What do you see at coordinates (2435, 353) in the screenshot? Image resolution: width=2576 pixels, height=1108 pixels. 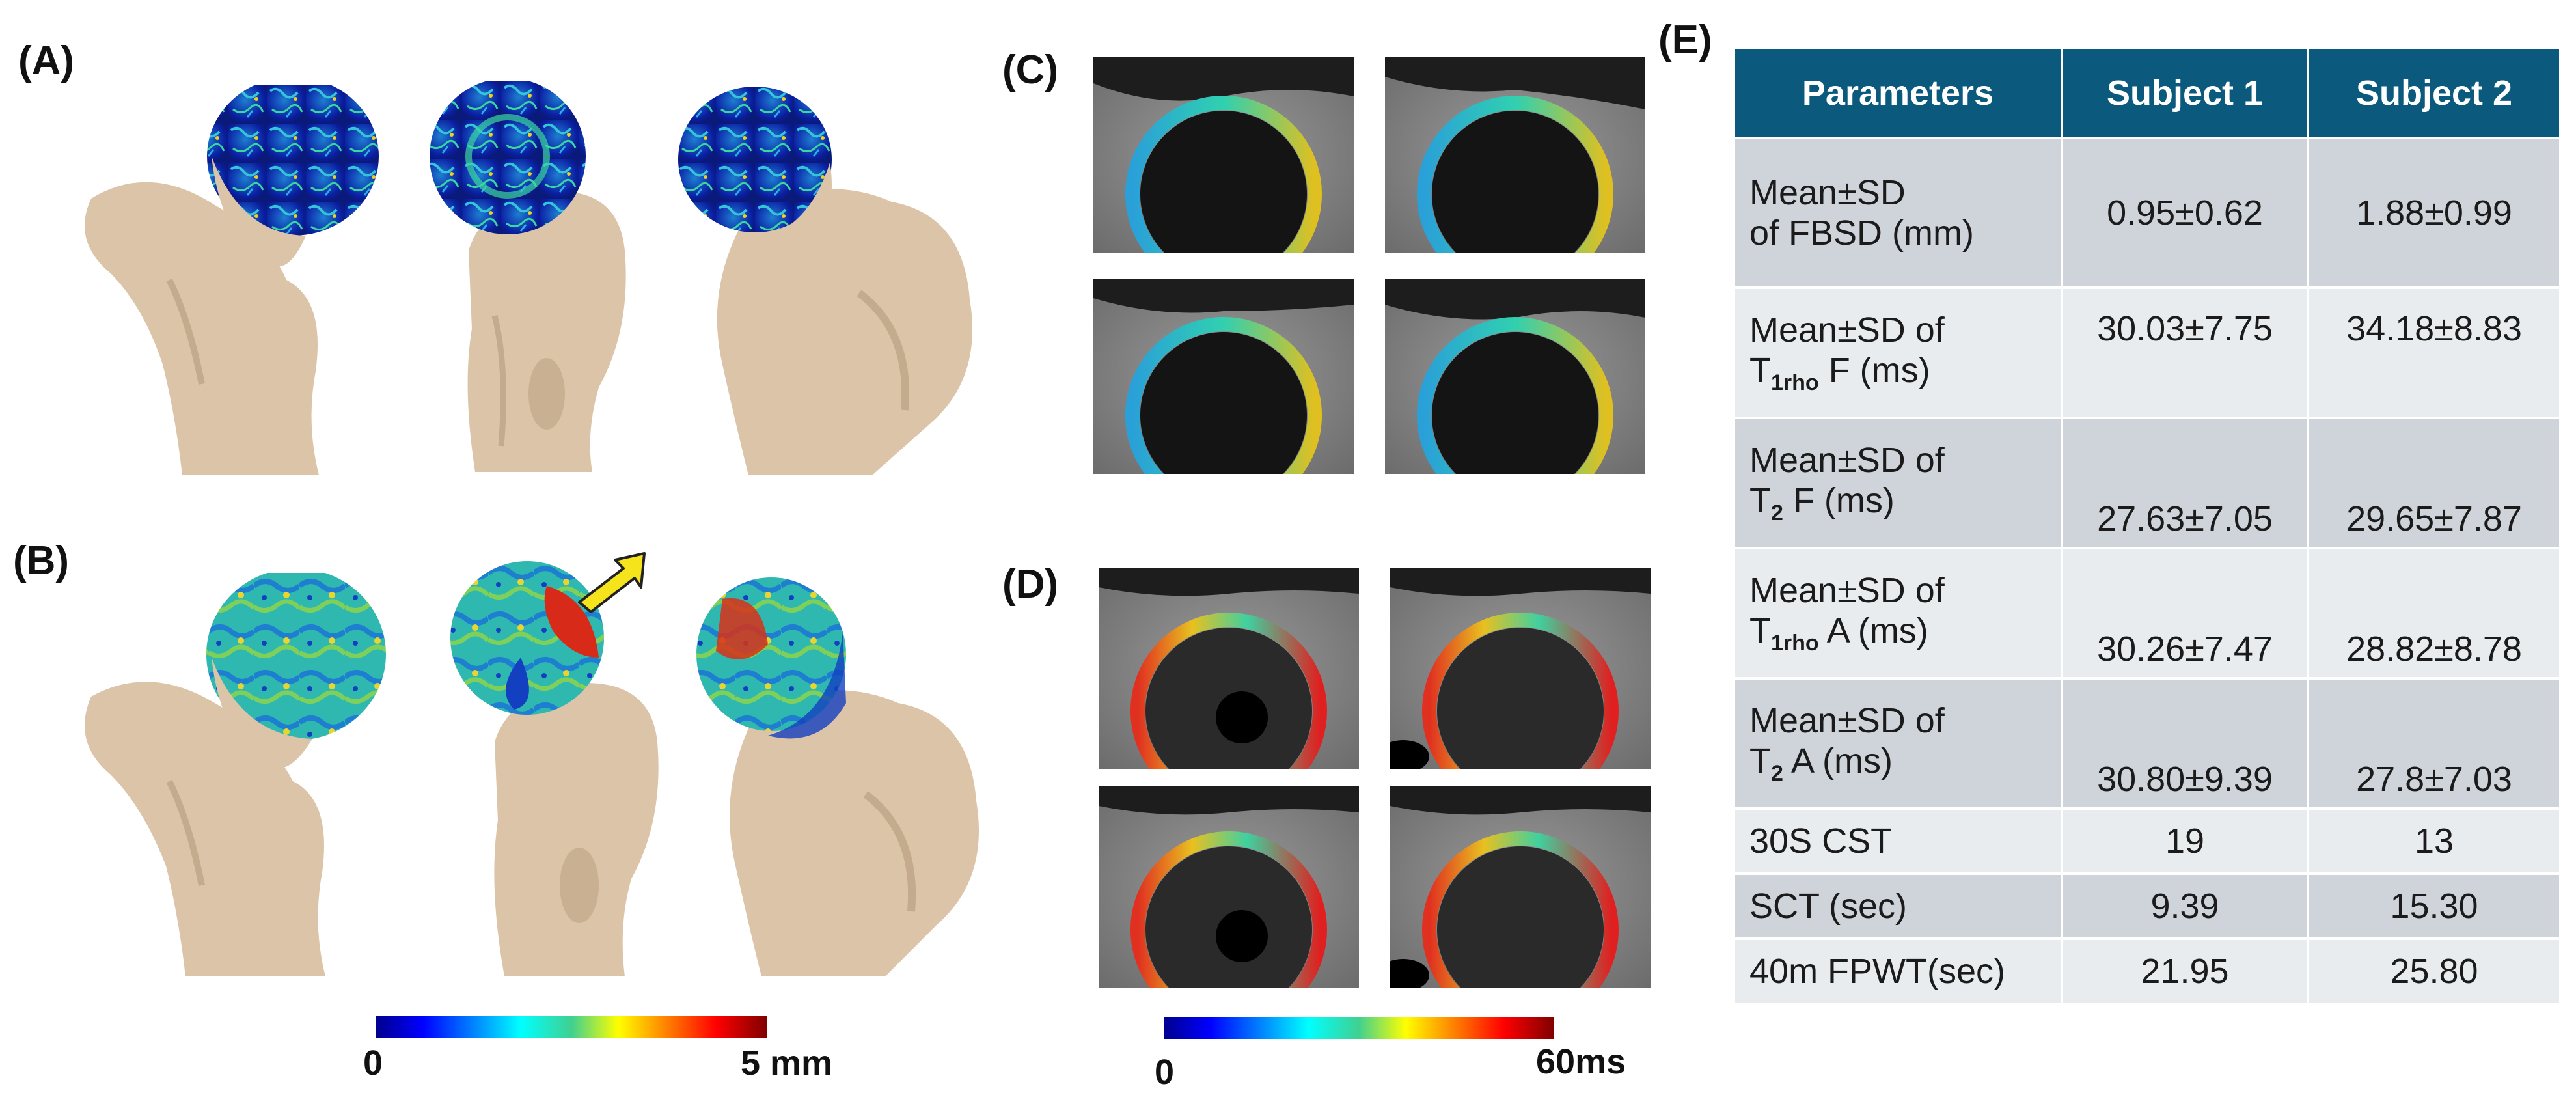 I see `subject-2-cell: 34.18±8.83` at bounding box center [2435, 353].